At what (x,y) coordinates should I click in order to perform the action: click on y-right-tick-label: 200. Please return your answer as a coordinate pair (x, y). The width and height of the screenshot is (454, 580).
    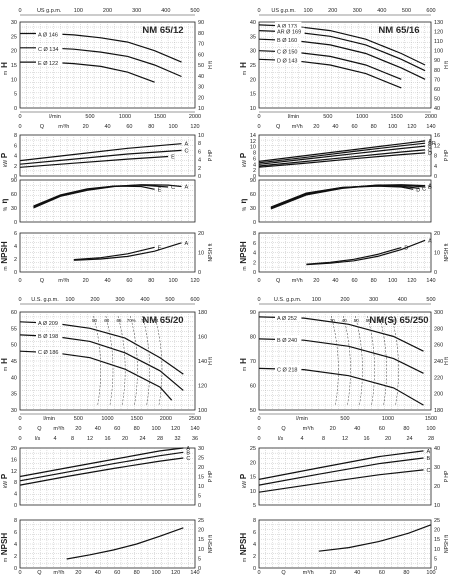
    Looking at the image, I should click on (438, 395).